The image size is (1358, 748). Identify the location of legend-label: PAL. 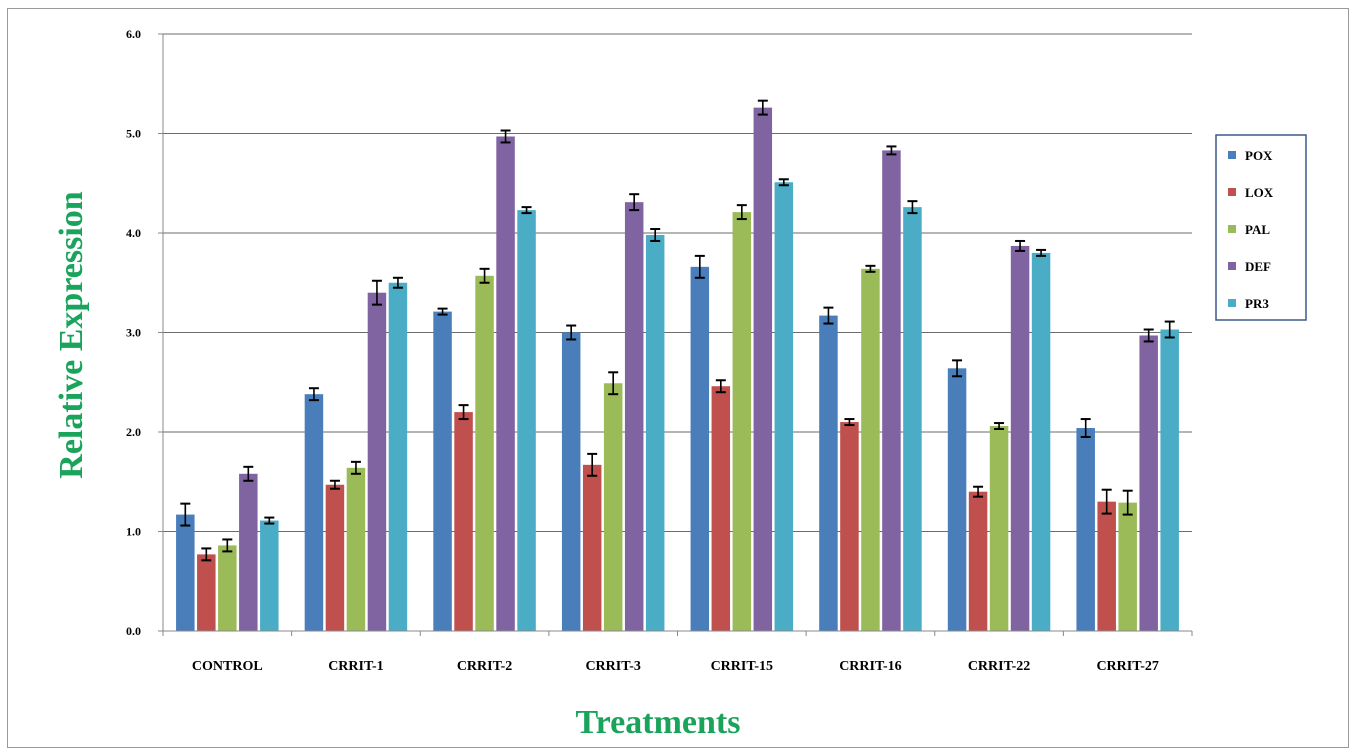
(1257, 229).